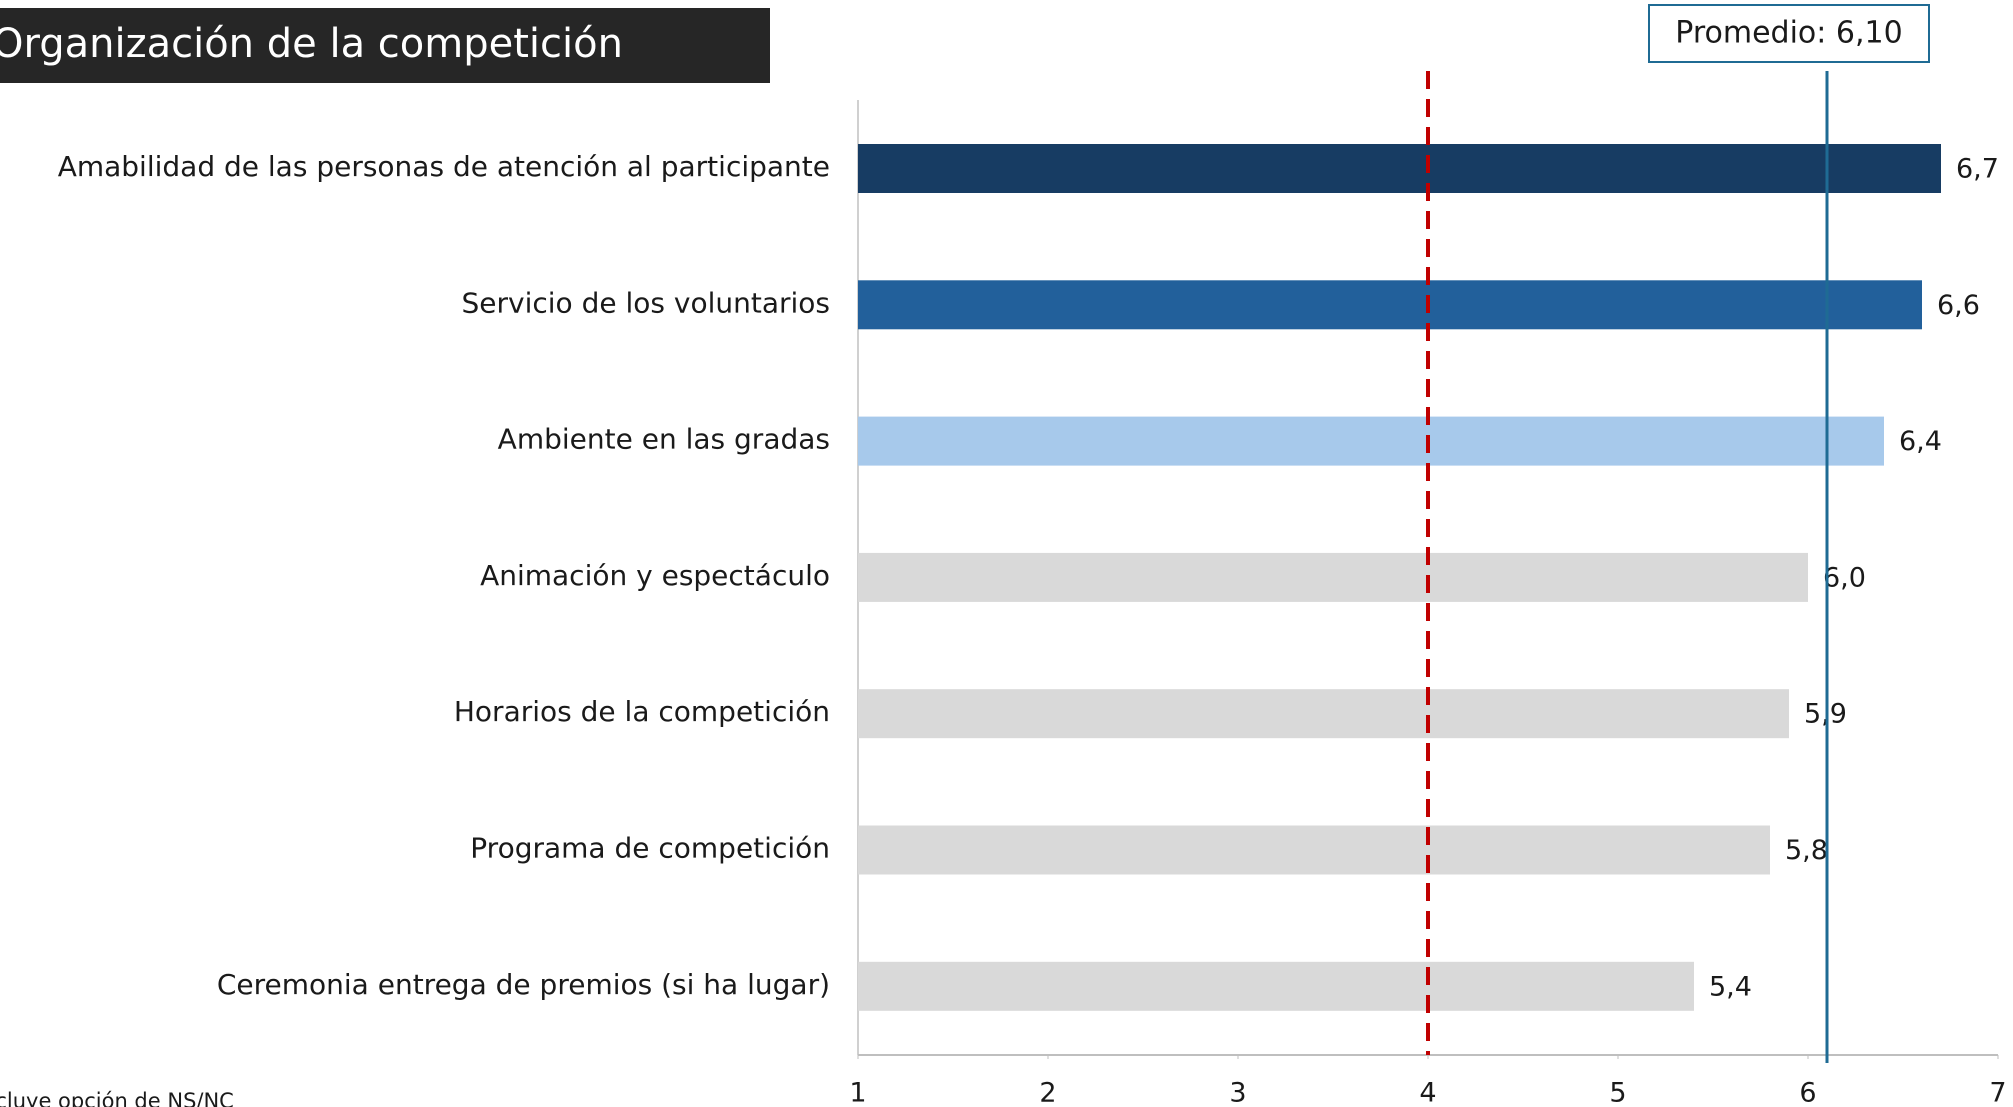 Image resolution: width=2013 pixels, height=1107 pixels. What do you see at coordinates (1958, 305) in the screenshot?
I see `value-label: 6,6` at bounding box center [1958, 305].